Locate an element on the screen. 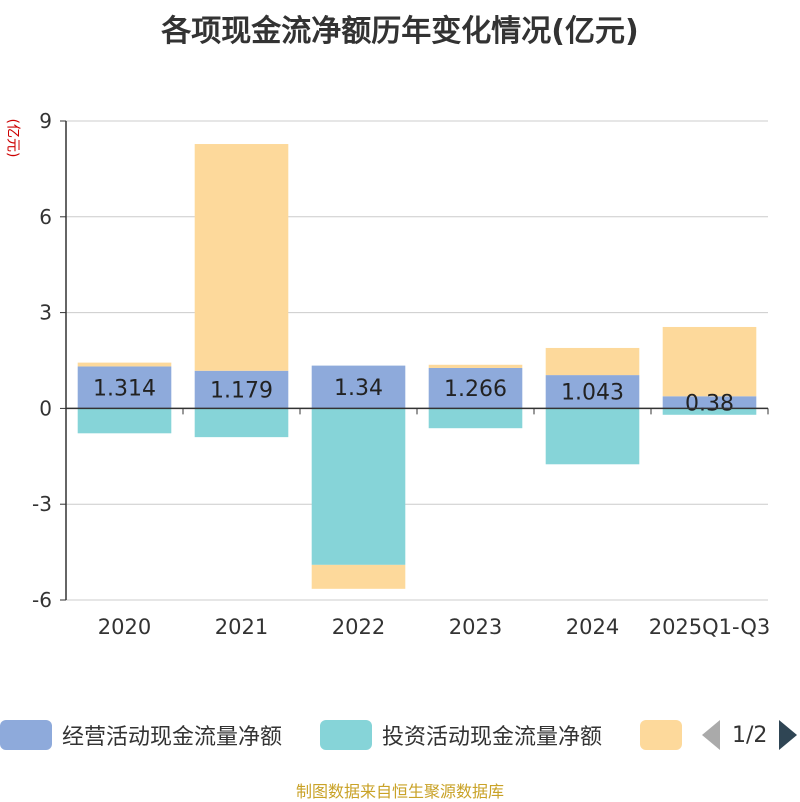 The width and height of the screenshot is (800, 802). legend-page-indicator: 1/2 is located at coordinates (750, 735).